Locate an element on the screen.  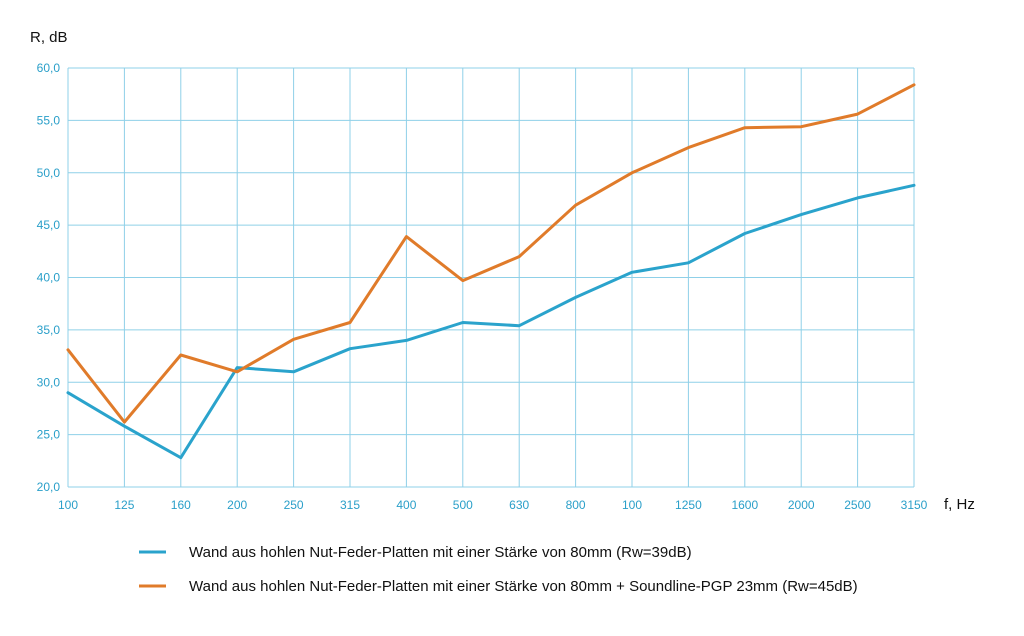
x-tick-label: 160 is located at coordinates (181, 505).